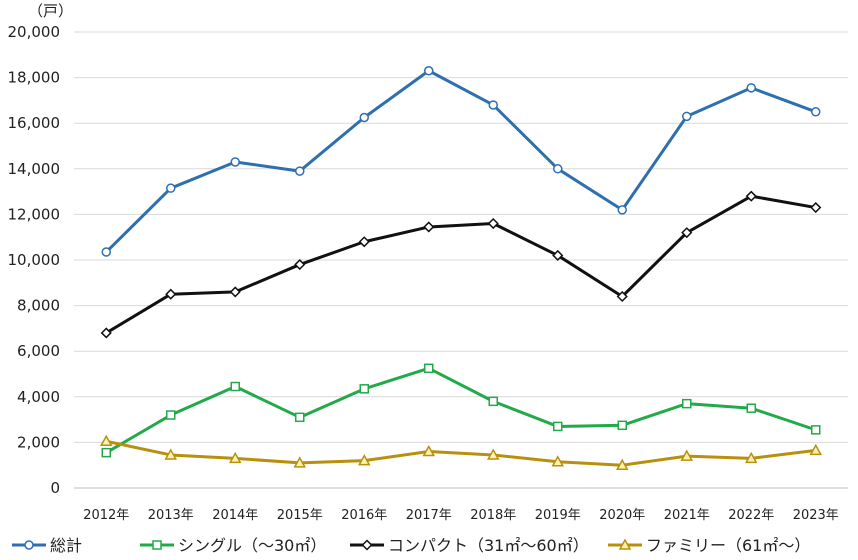  I want to click on x-tick-label: 2019年, so click(558, 515).